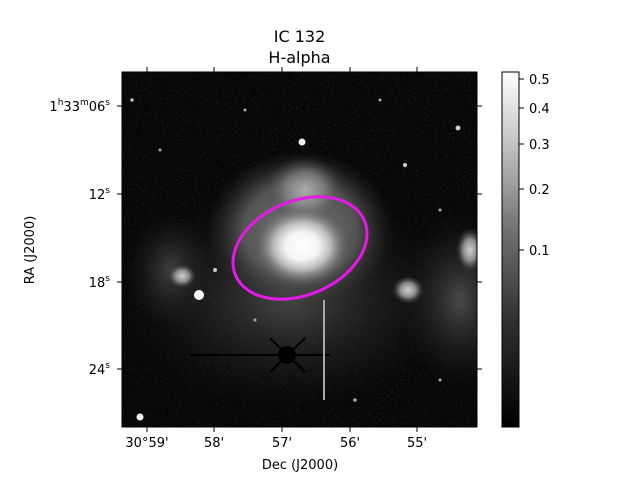 The width and height of the screenshot is (640, 480). Describe the element at coordinates (539, 190) in the screenshot. I see `colorbar-tick-label: 0.2` at that location.